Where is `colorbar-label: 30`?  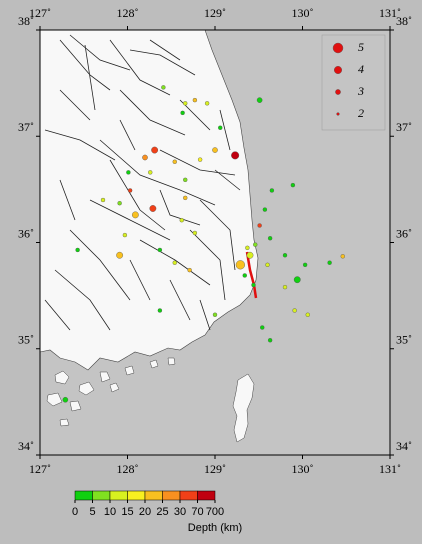 colorbar-label: 30 is located at coordinates (180, 512).